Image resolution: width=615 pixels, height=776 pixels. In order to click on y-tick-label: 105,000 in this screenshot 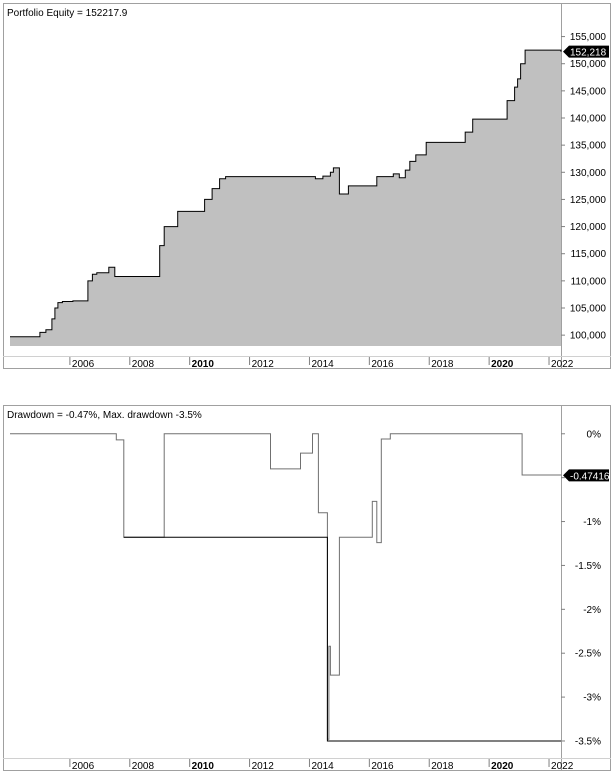, I will do `click(588, 309)`.